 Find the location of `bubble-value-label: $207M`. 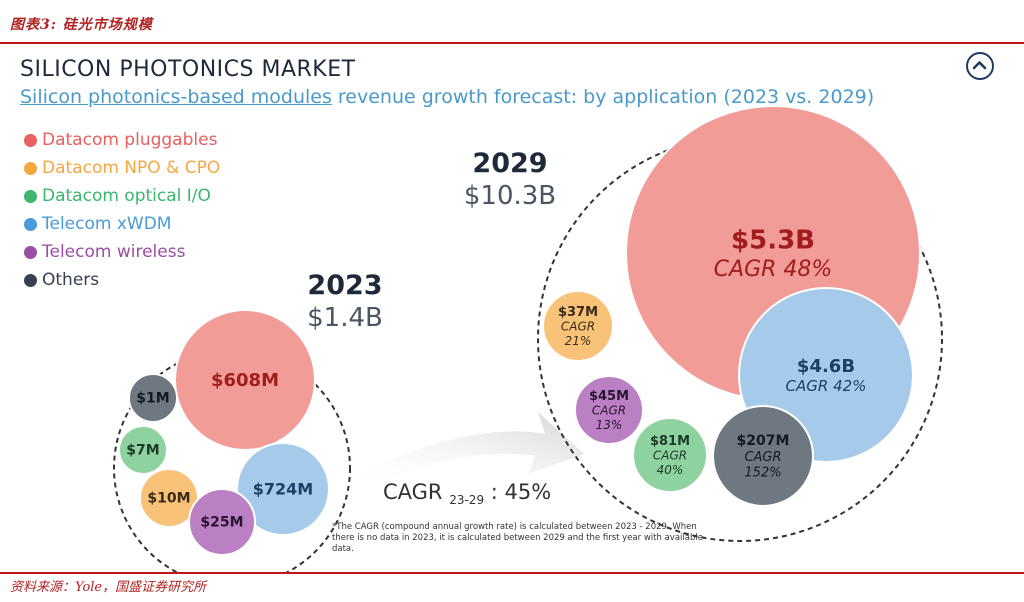

bubble-value-label: $207M is located at coordinates (763, 441).